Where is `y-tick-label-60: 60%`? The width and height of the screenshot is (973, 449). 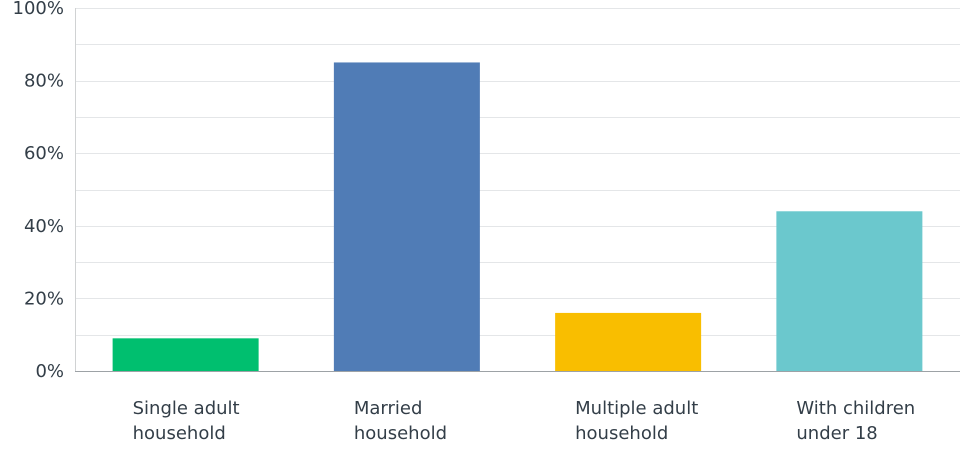
y-tick-label-60: 60% is located at coordinates (44, 153).